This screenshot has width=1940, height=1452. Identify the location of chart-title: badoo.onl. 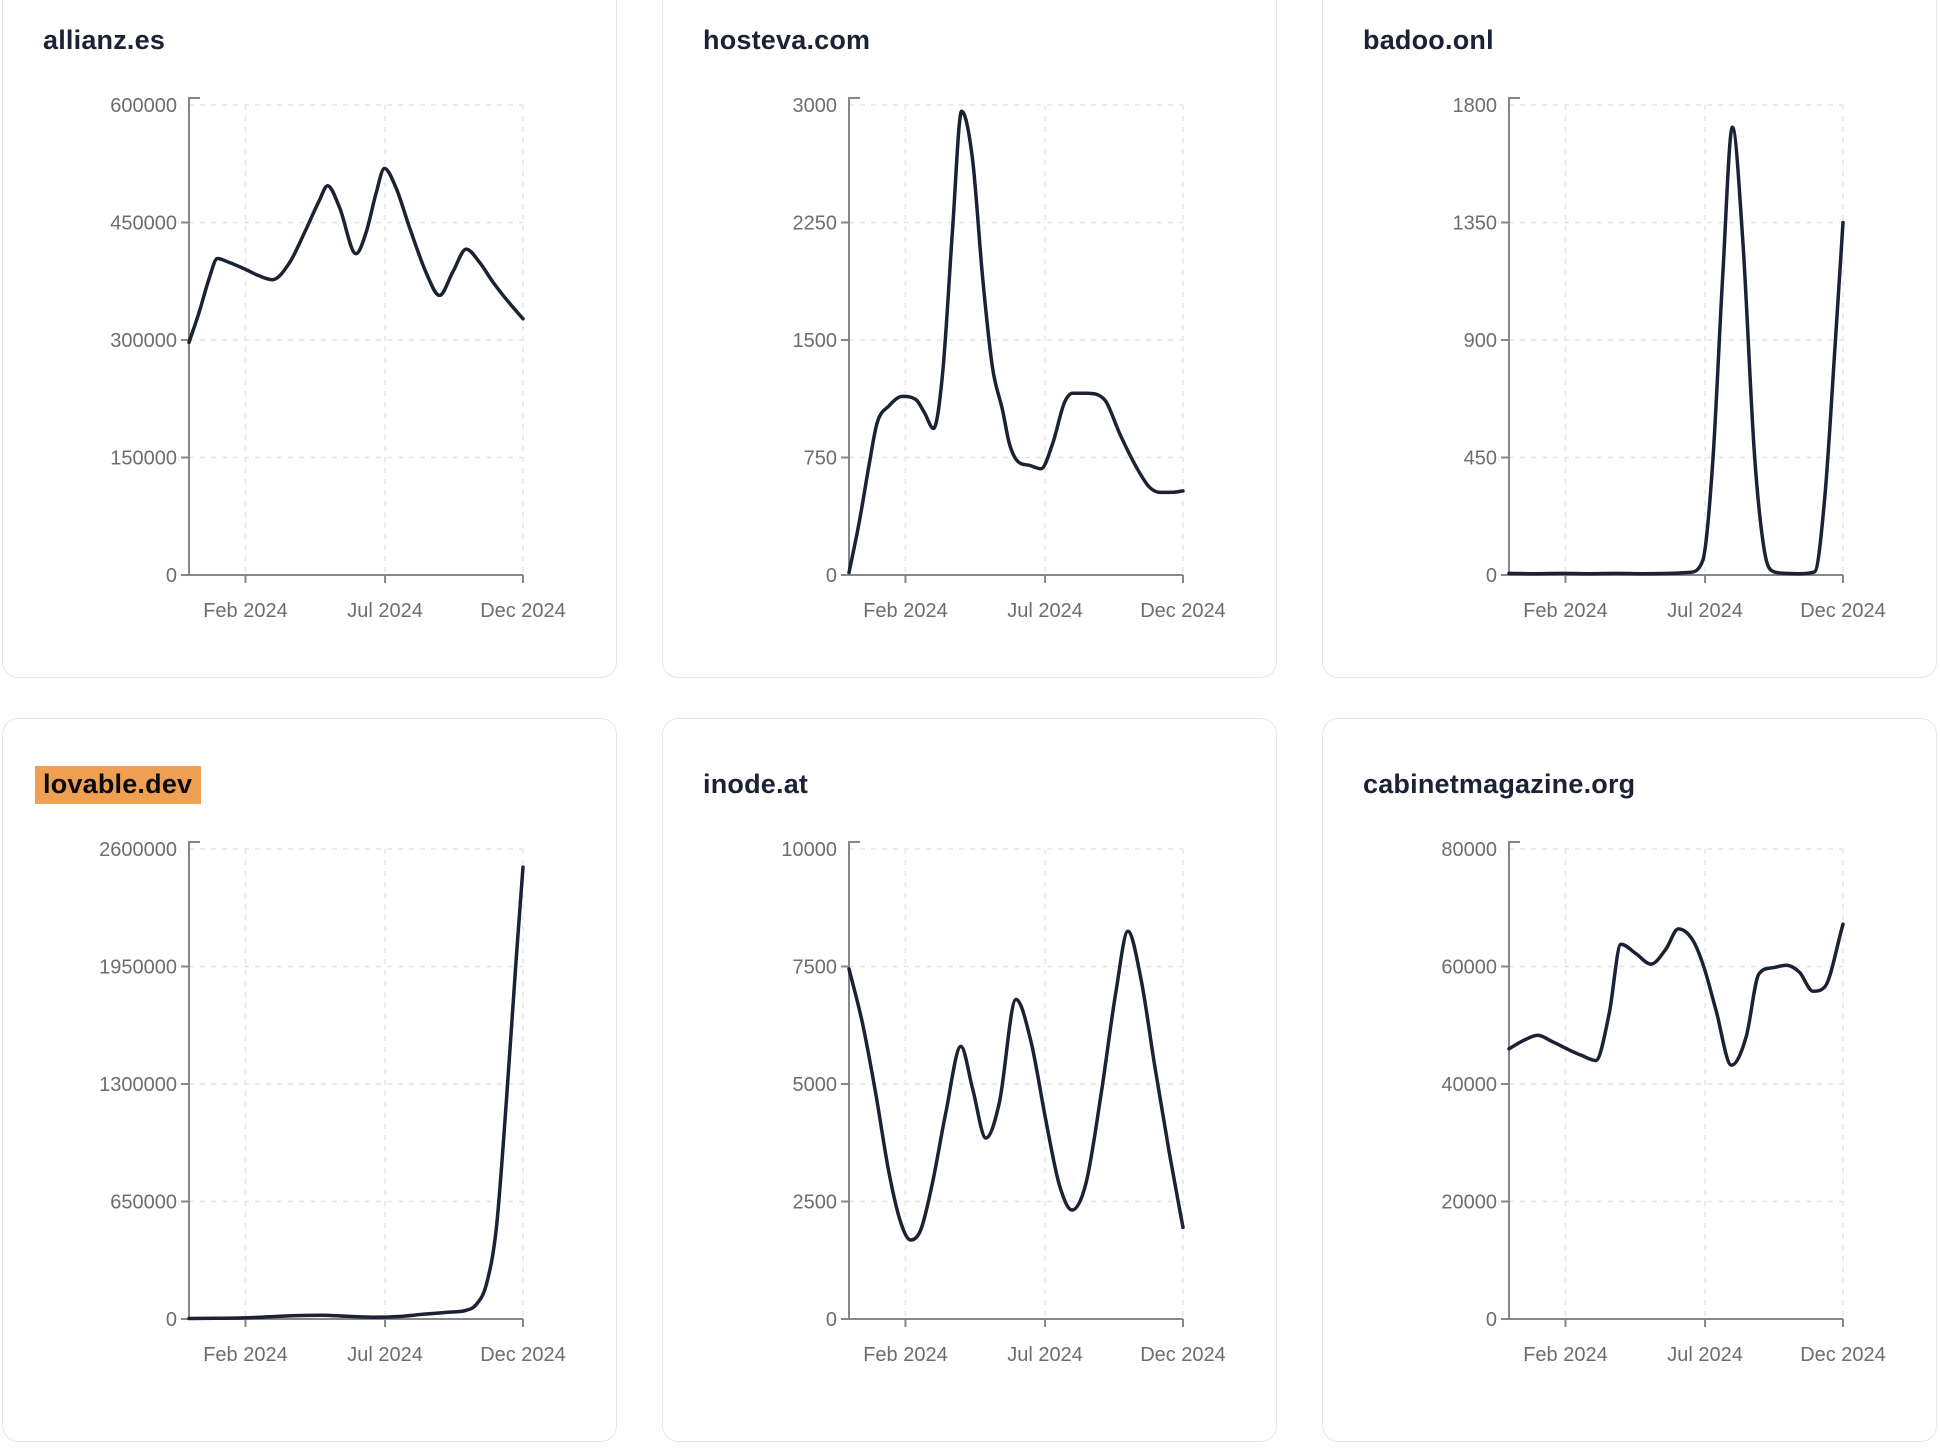
(1649, 40).